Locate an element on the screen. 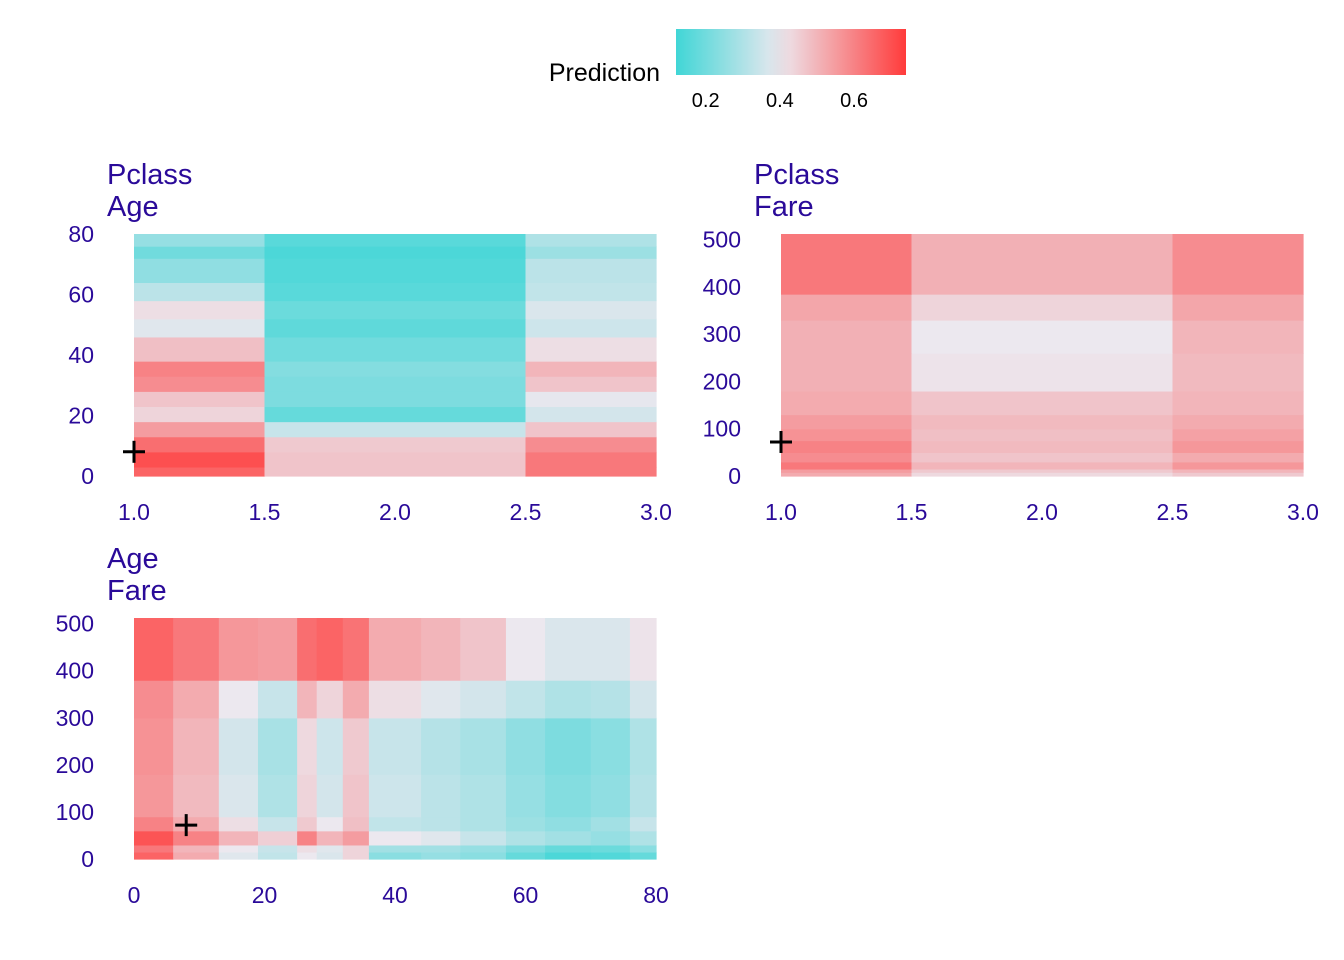  x-tick-label: 1.0 is located at coordinates (781, 512).